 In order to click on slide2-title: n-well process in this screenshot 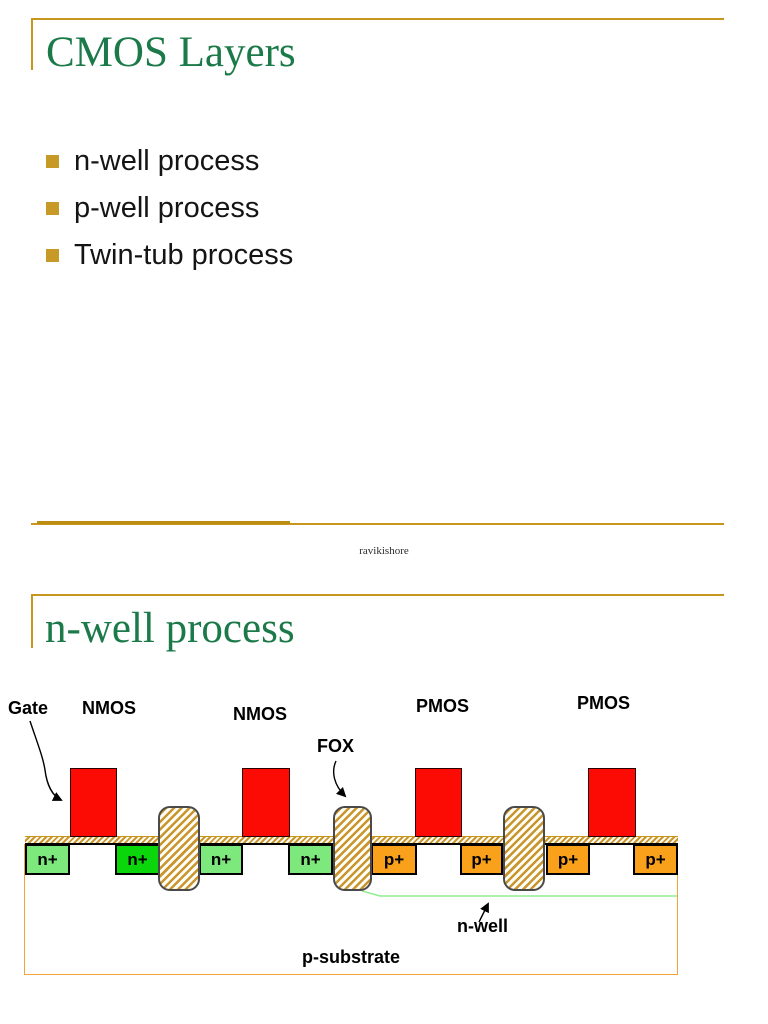, I will do `click(170, 628)`.